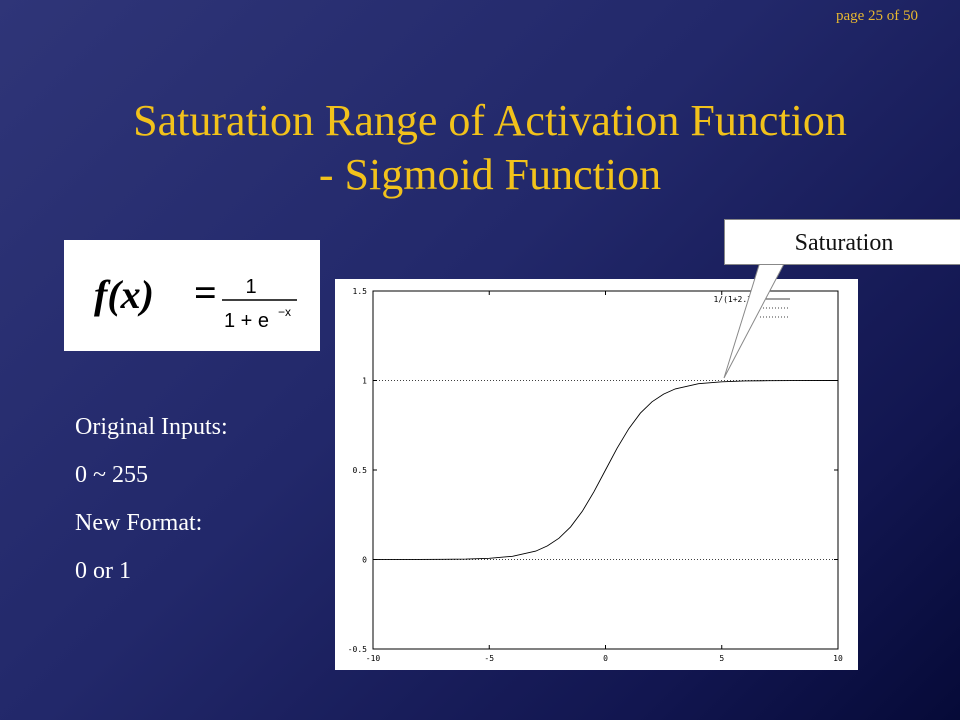 The image size is (960, 720). Describe the element at coordinates (876, 16) in the screenshot. I see `page-indicator: page 25 of 50` at that location.